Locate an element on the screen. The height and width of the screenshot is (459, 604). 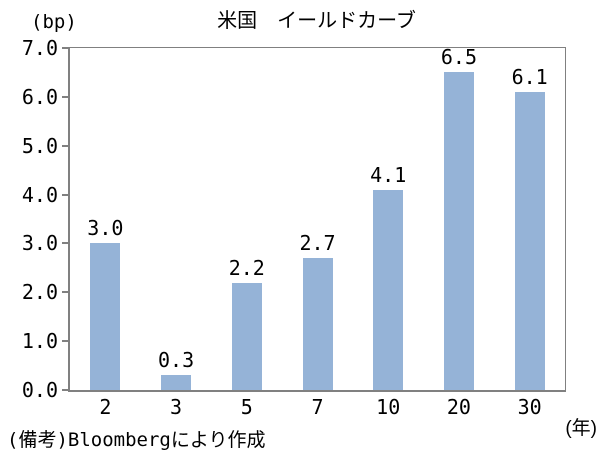
y-tick-label: 2.0 is located at coordinates (39, 292).